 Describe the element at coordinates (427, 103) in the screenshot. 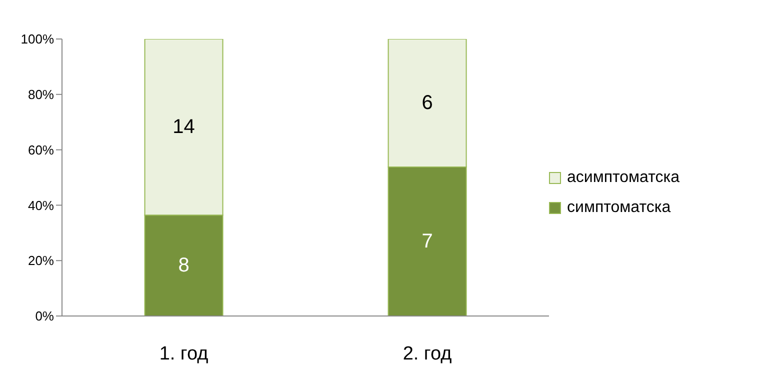

I see `annotation: 6` at that location.